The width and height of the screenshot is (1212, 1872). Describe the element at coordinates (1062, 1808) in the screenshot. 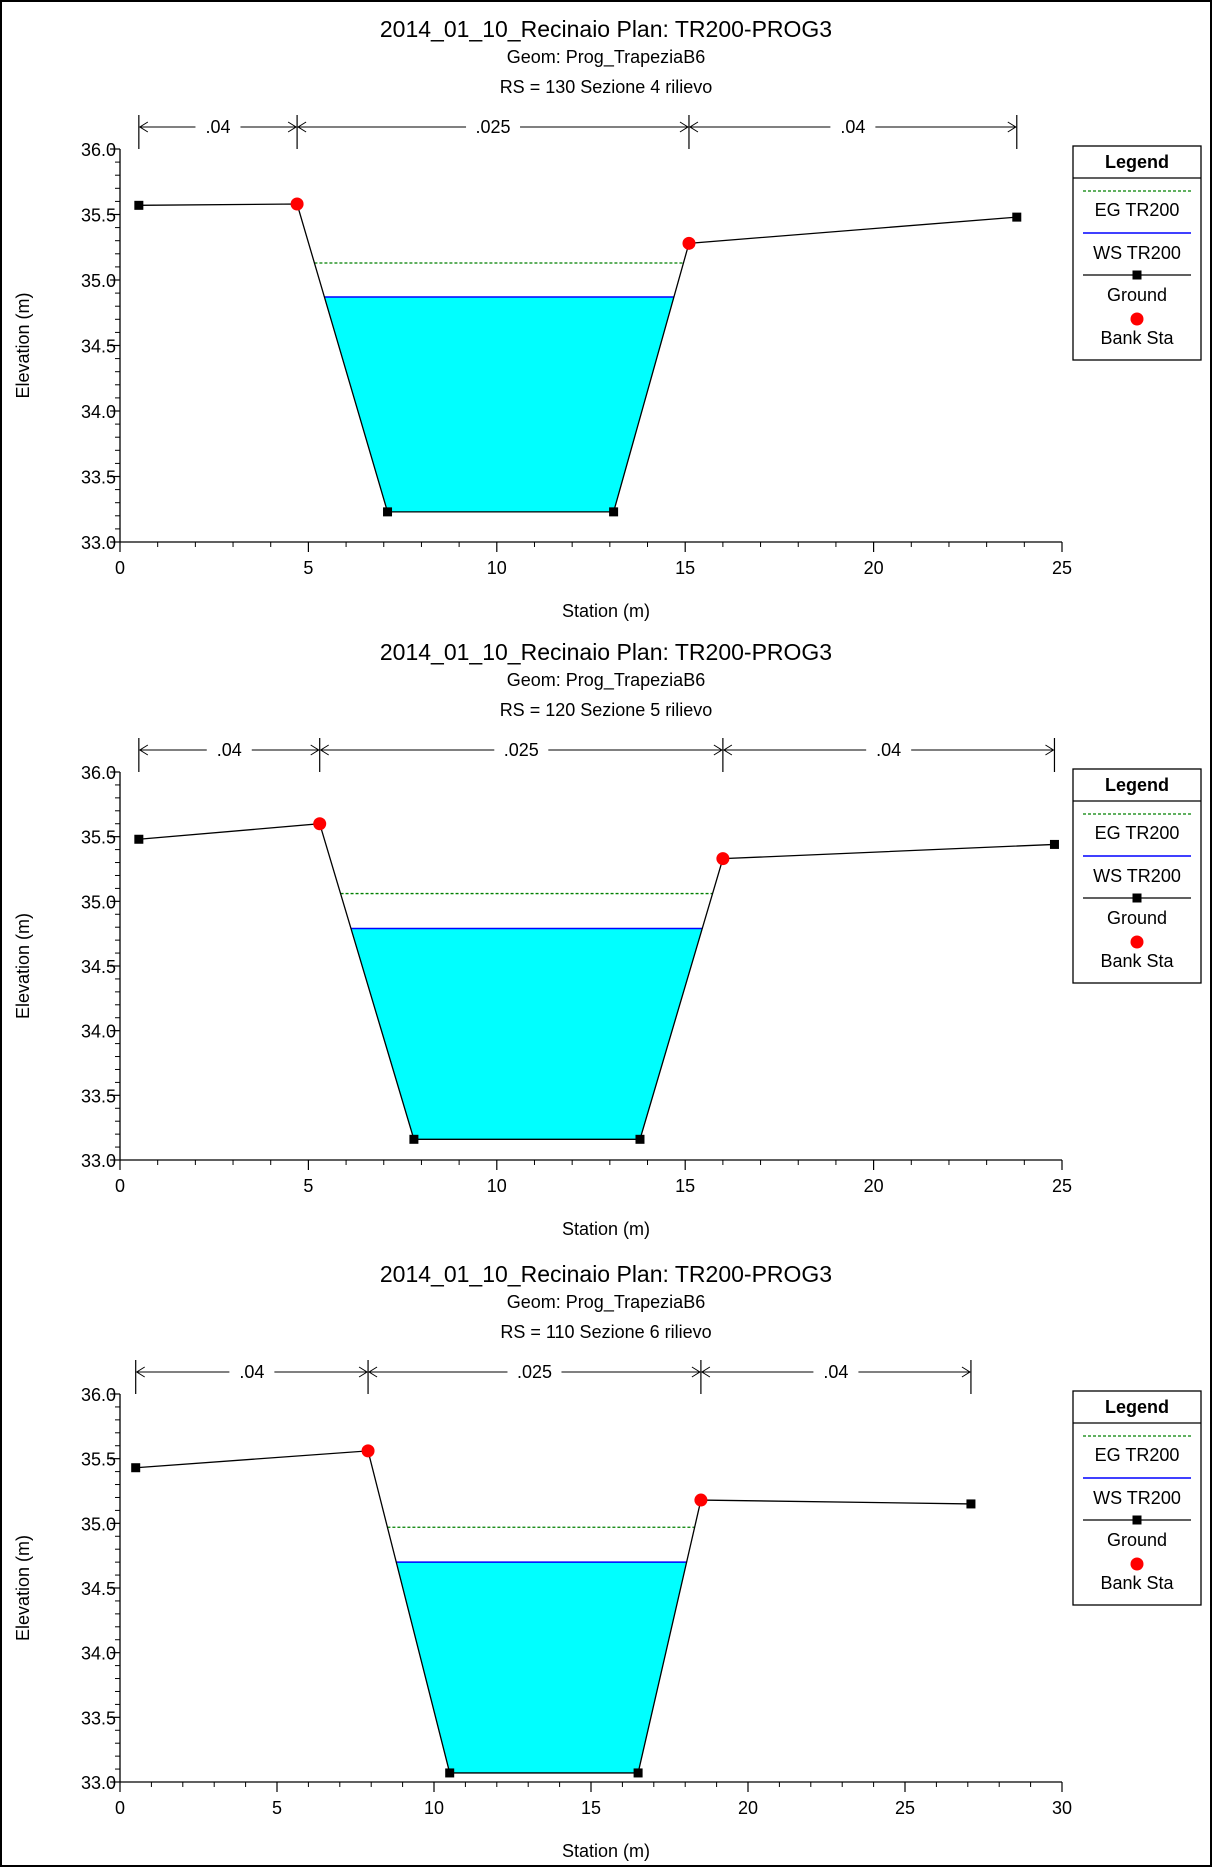

I see `x-tick-label: 30` at that location.